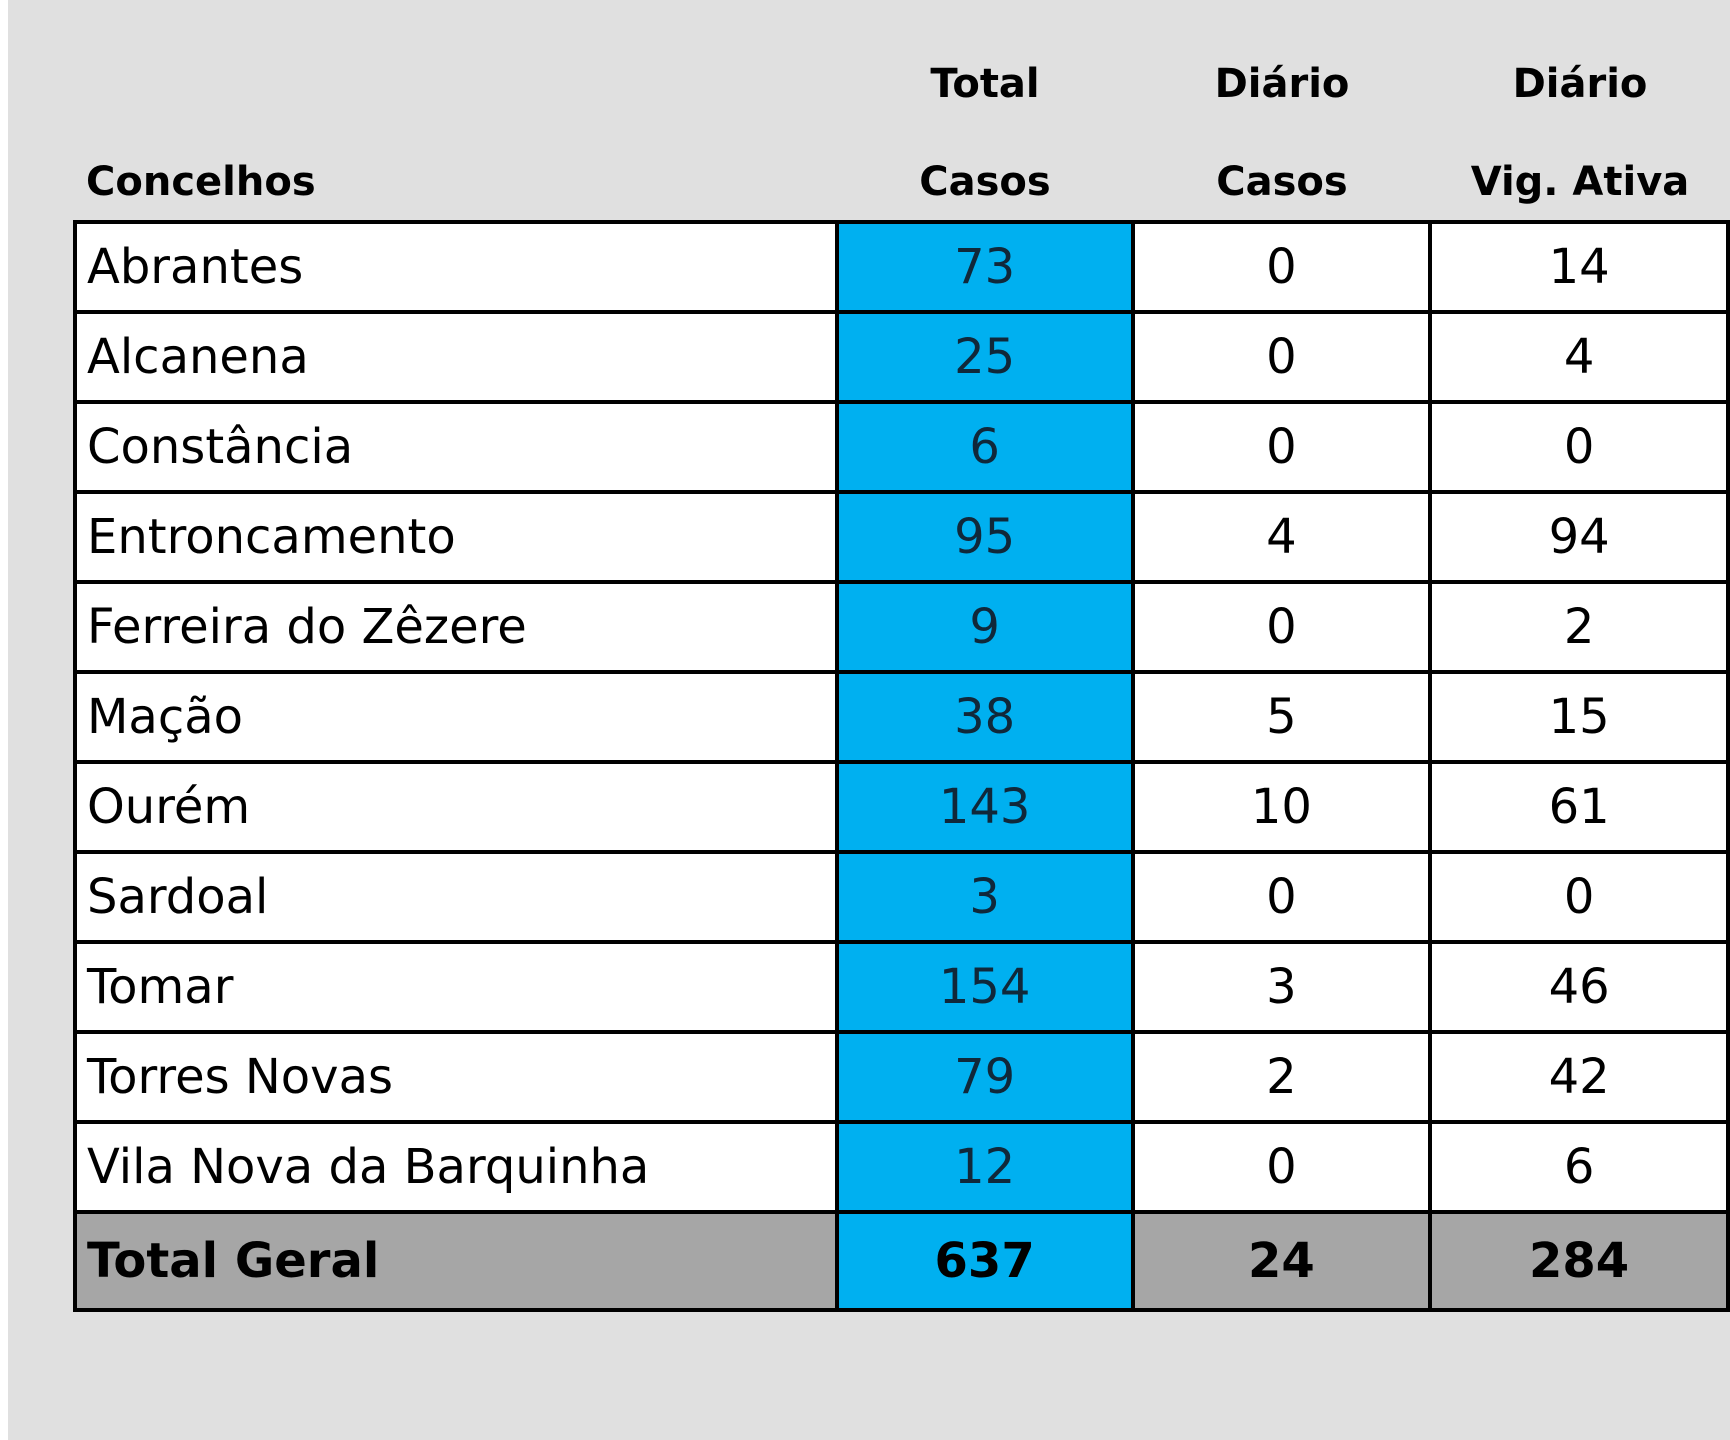 This screenshot has height=1440, width=1730. I want to click on table-row: Abrantes 73 0 14, so click(901, 267).